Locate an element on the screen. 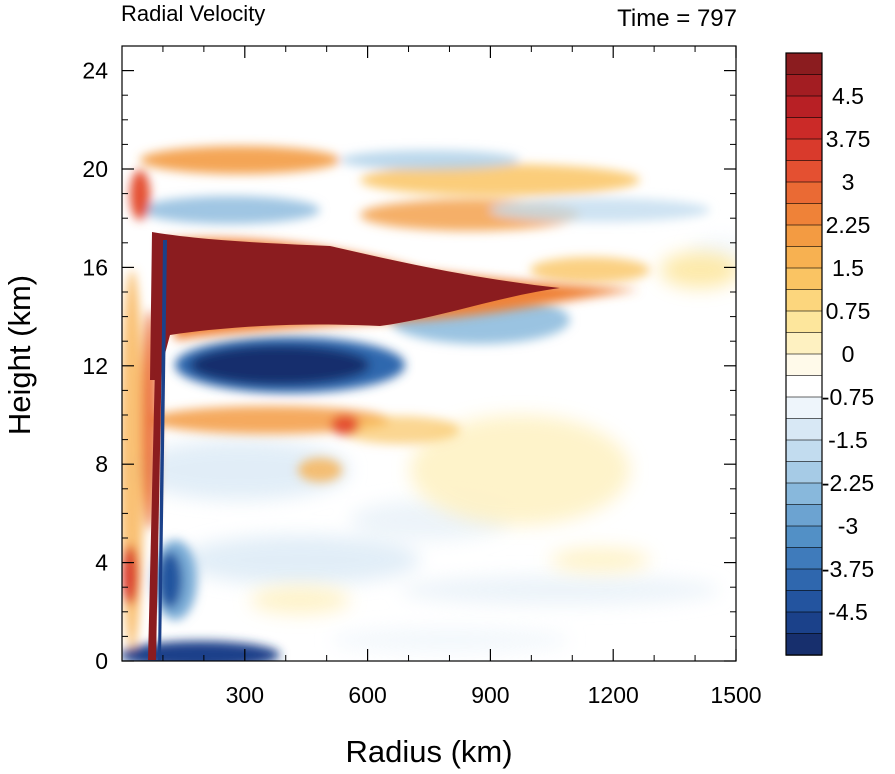 This screenshot has height=774, width=895. y-tick-label: 16 is located at coordinates (95, 267).